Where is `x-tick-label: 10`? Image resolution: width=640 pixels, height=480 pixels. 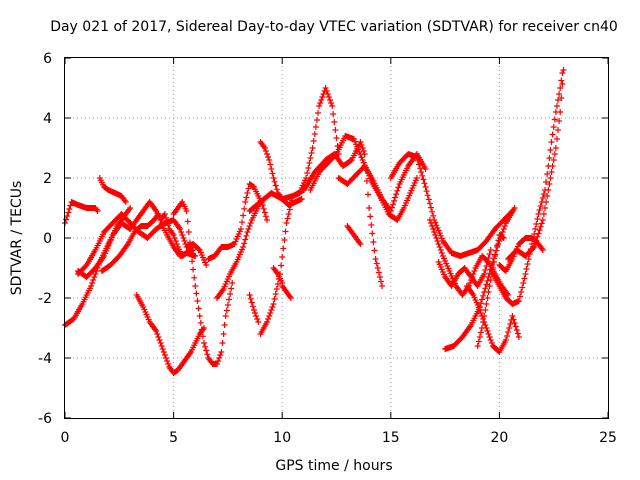 x-tick-label: 10 is located at coordinates (282, 438).